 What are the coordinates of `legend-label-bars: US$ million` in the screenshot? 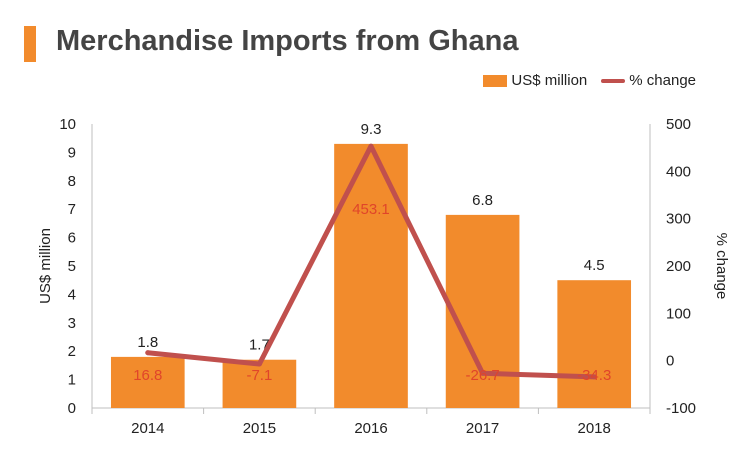 It's located at (549, 80).